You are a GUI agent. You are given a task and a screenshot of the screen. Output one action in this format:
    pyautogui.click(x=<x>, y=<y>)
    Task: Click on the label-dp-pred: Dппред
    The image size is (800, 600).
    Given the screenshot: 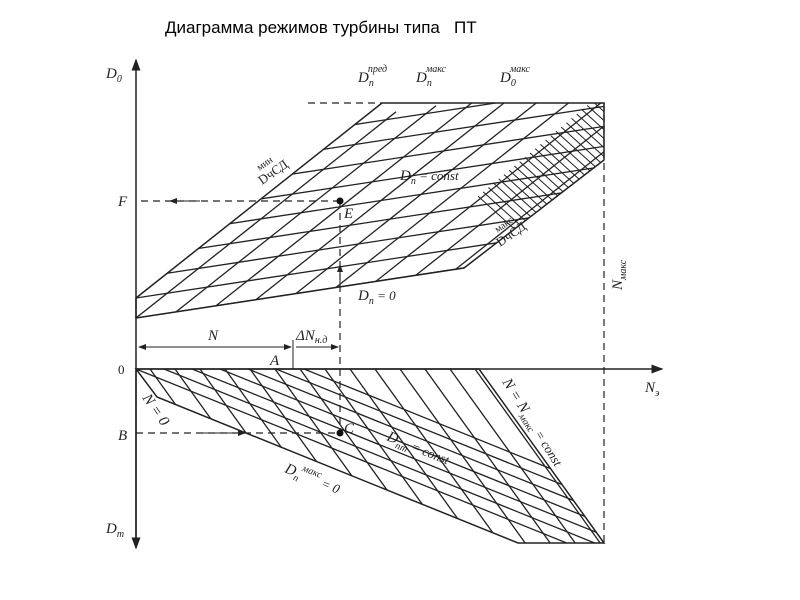 What is the action you would take?
    pyautogui.click(x=372, y=76)
    